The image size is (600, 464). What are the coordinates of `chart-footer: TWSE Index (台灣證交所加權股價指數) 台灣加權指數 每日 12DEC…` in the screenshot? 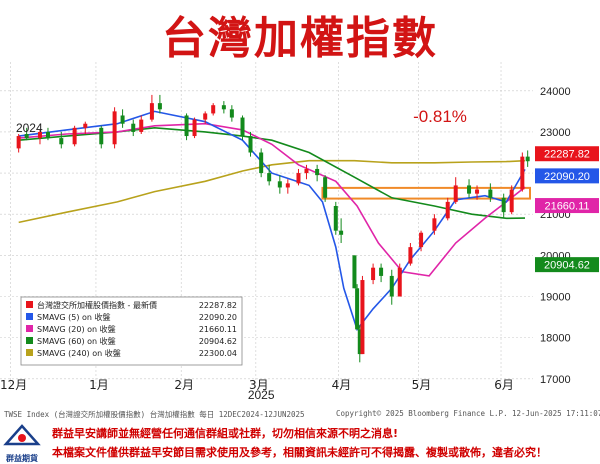 It's located at (300, 414).